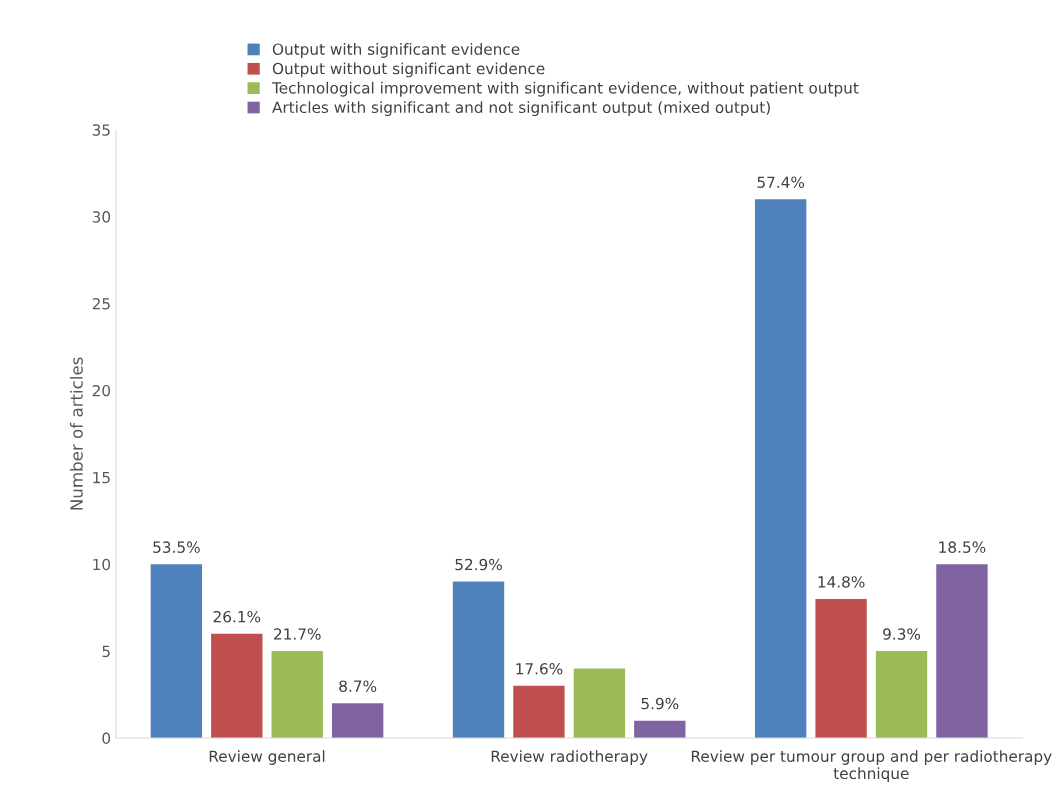 This screenshot has width=1054, height=811. I want to click on x-tick-label: Review per tumour group and per radiotherapy technique, so click(871, 766).